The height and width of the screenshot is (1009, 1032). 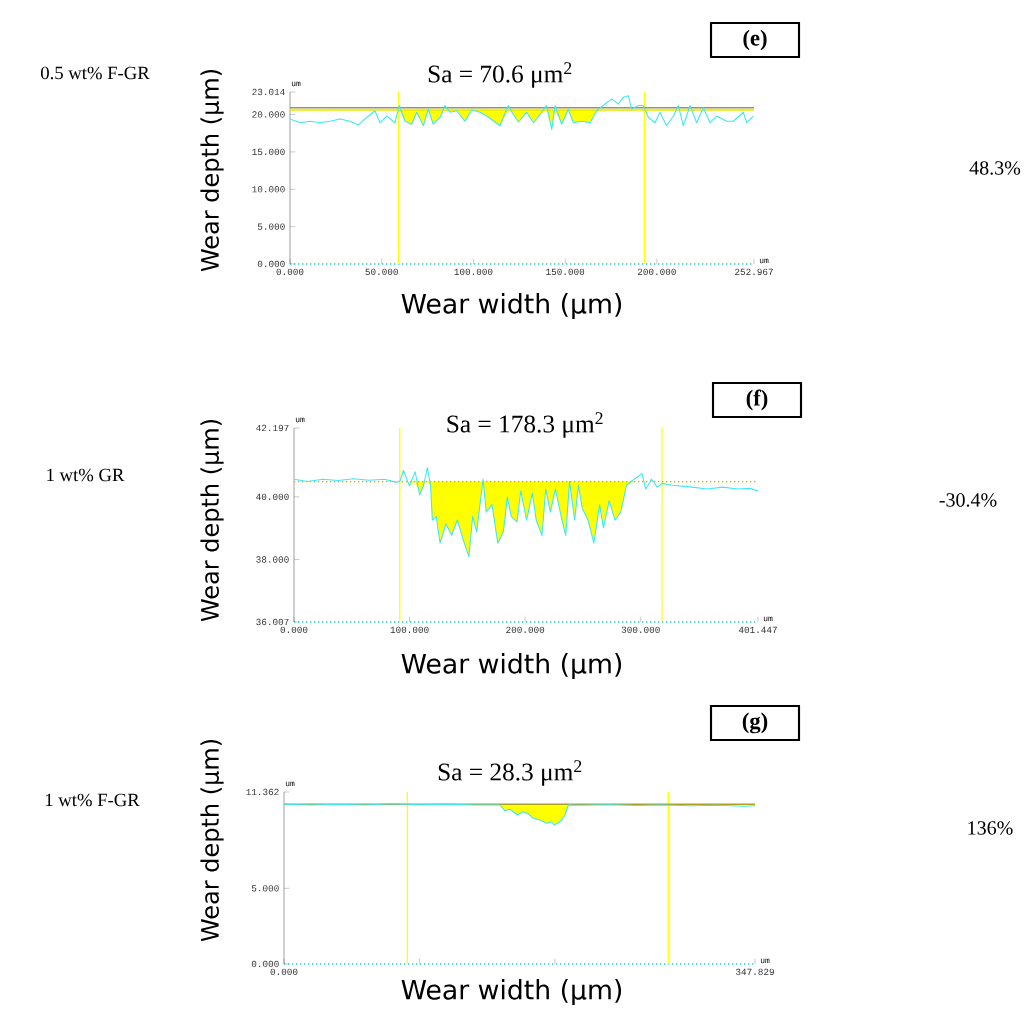 I want to click on y-tick-label: 23.014, so click(x=268, y=92).